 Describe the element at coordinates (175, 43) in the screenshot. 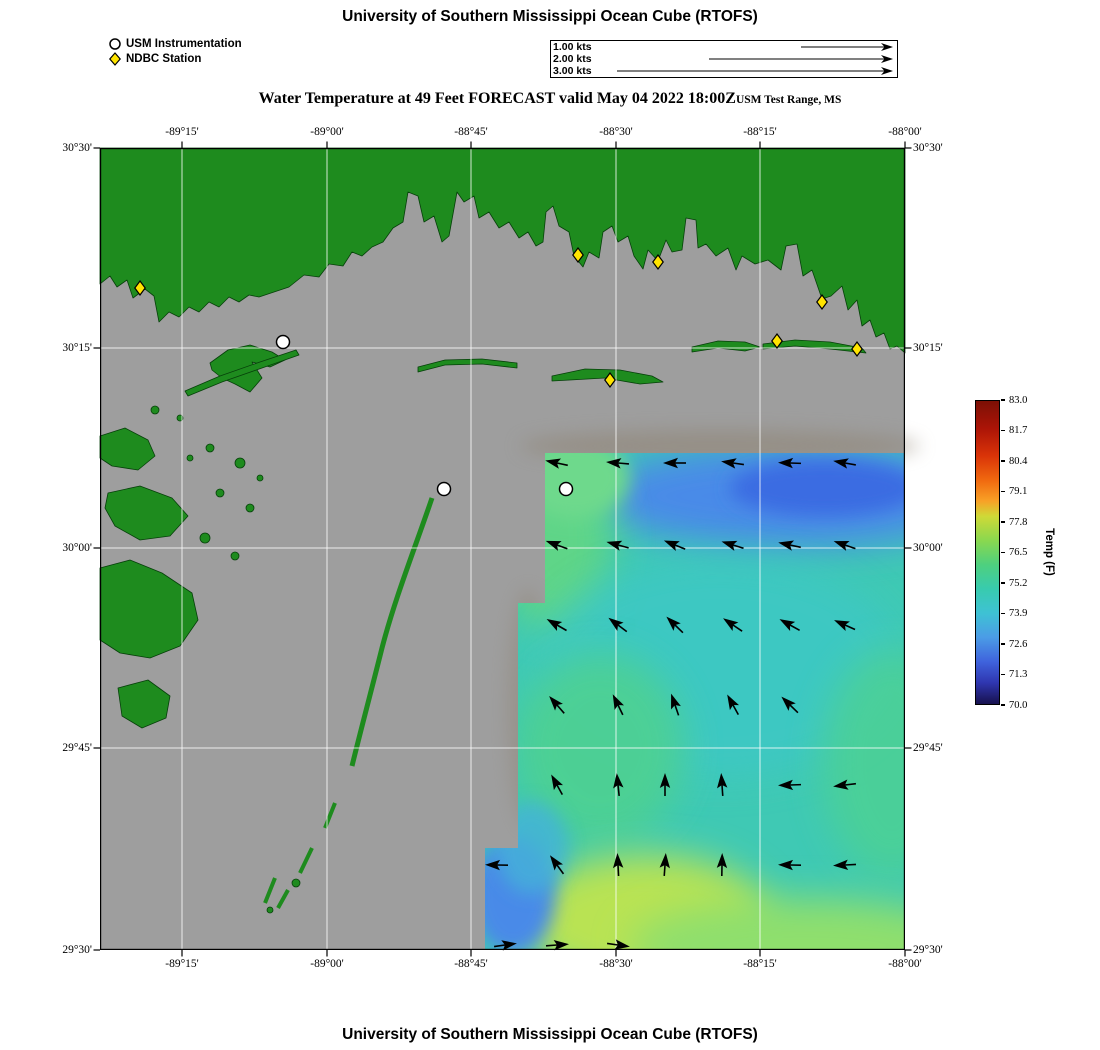

I see `legend-row-usm: USM Instrumentation` at that location.